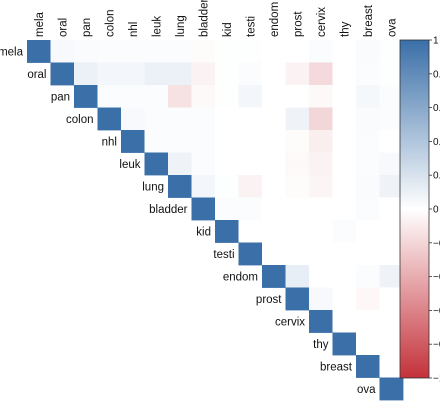 The image size is (440, 410). I want to click on heatmap-cell-mela-leuk, so click(156, 51).